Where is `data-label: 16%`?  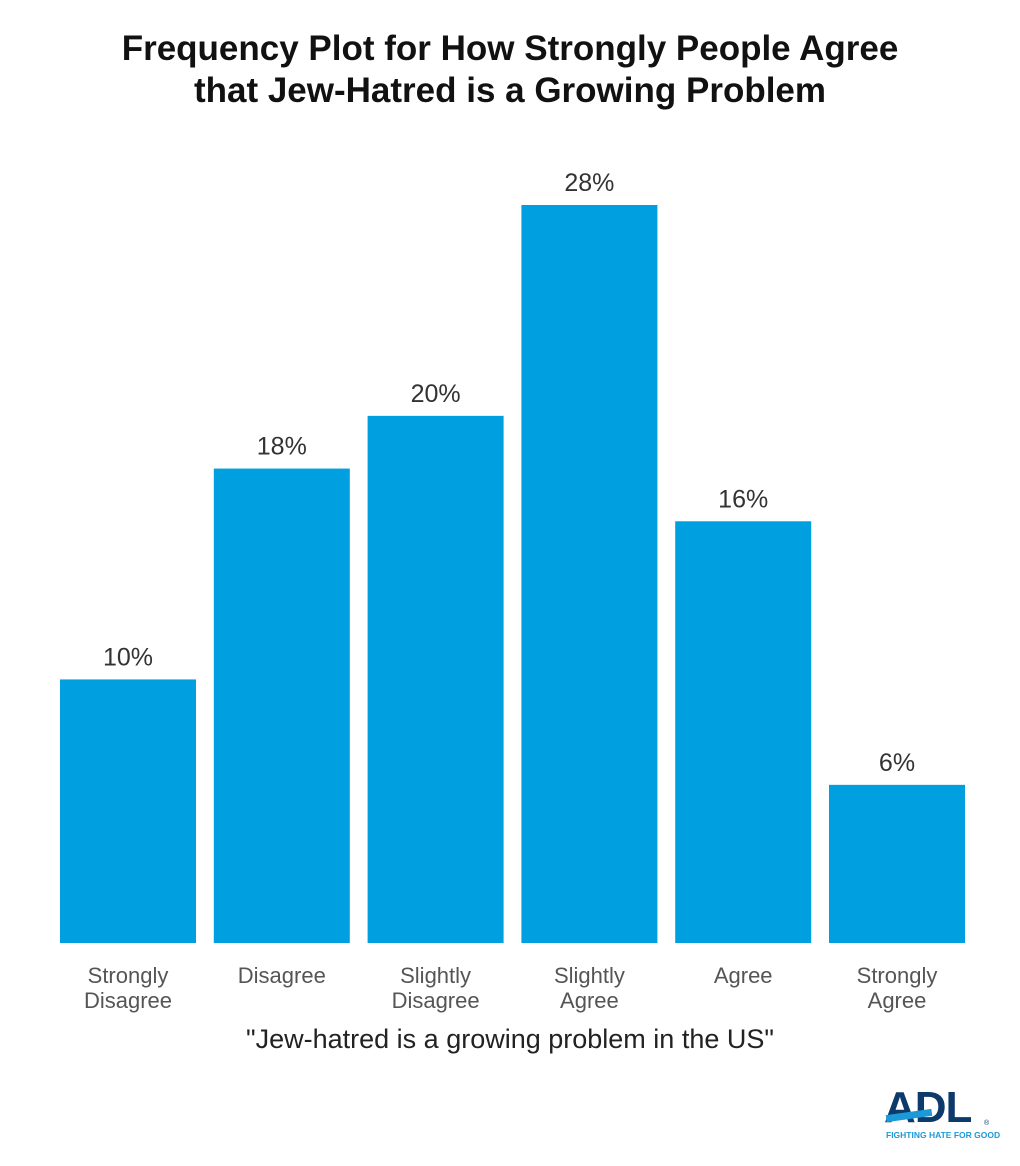
data-label: 16% is located at coordinates (743, 499).